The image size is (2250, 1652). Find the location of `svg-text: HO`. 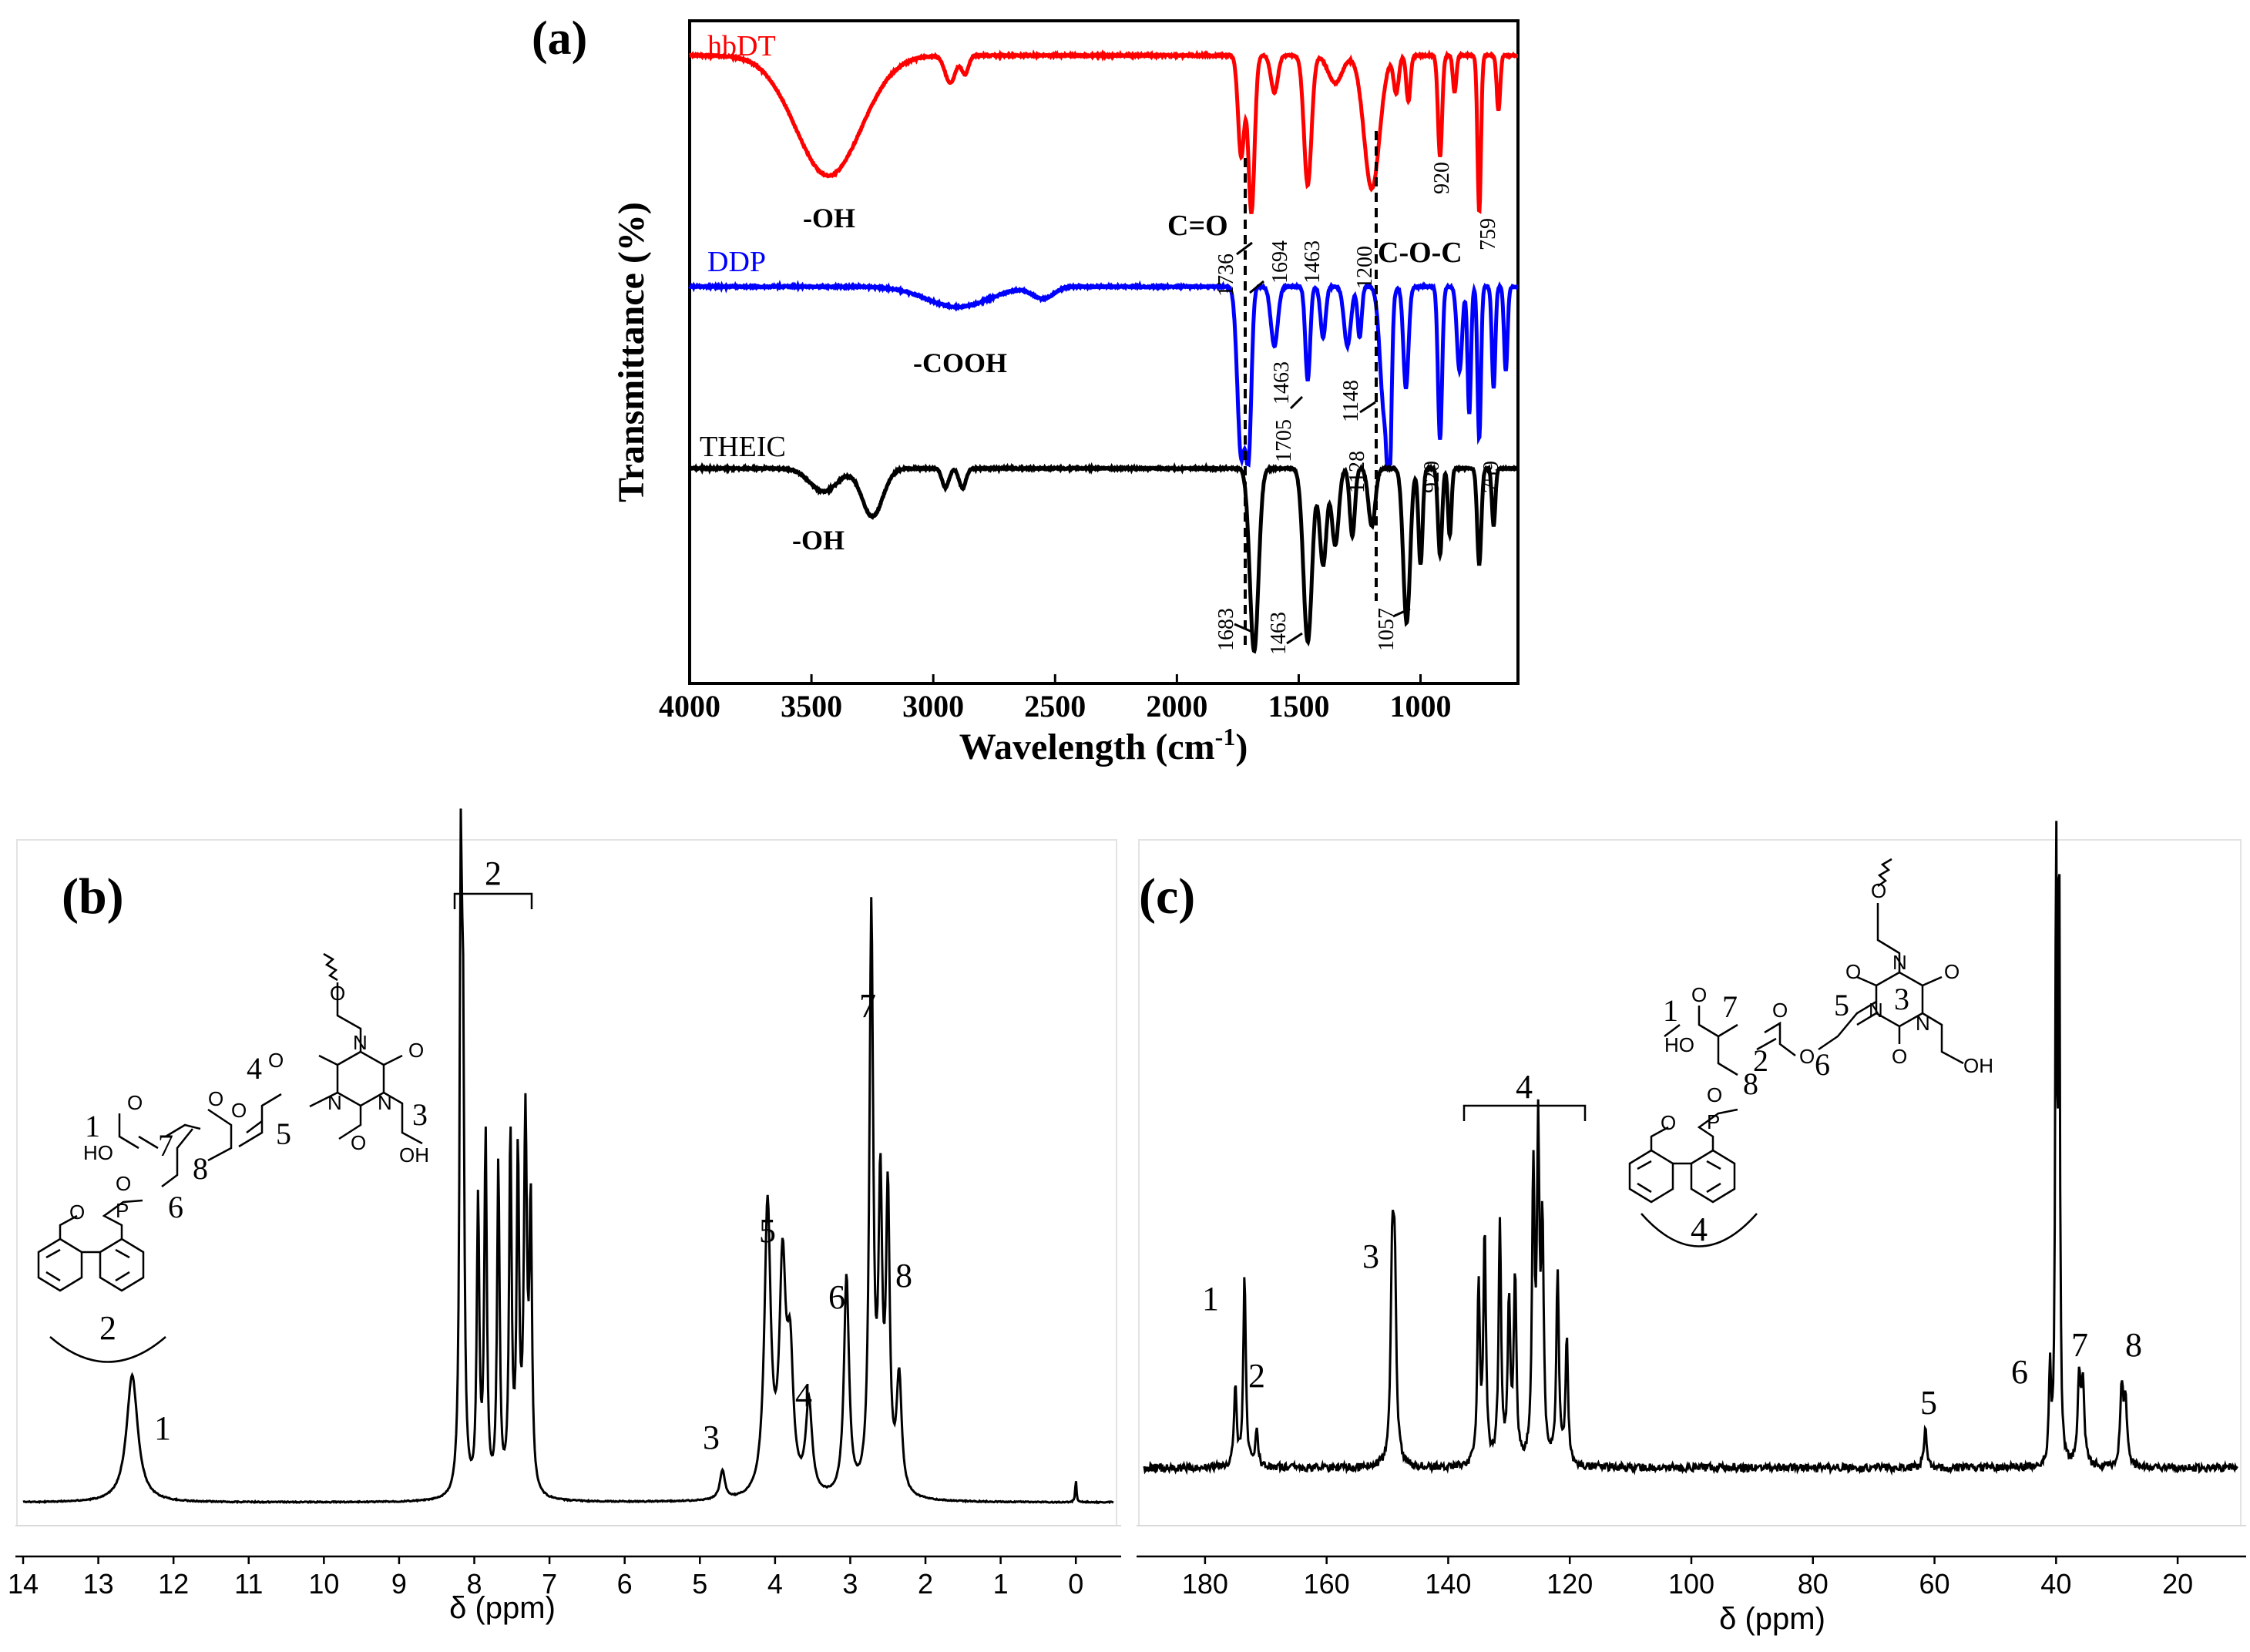

svg-text: HO is located at coordinates (1679, 1044).